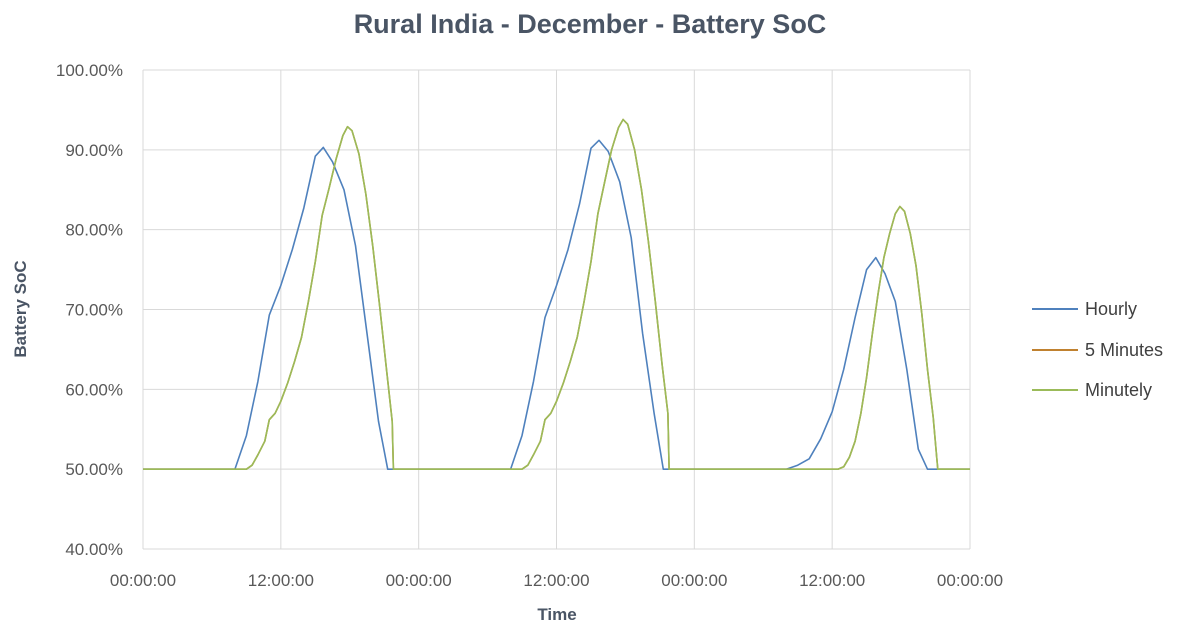 This screenshot has width=1200, height=629. I want to click on legend-label-5-minutes: 5 Minutes, so click(1124, 350).